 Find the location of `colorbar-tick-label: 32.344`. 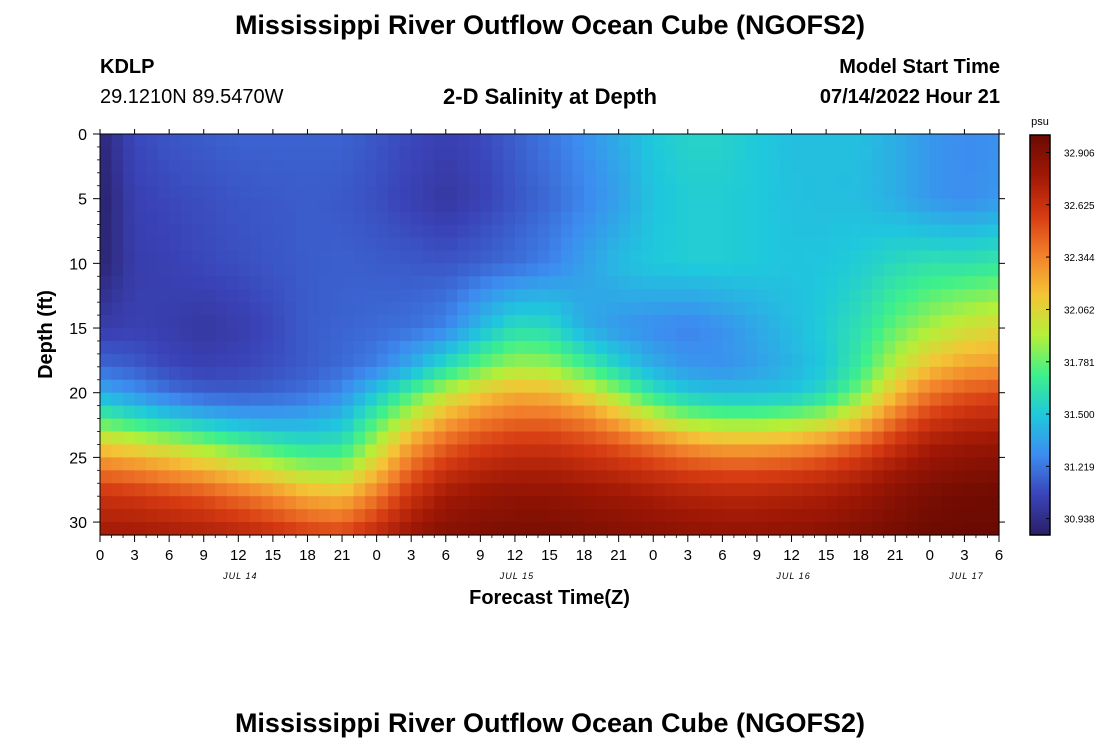

colorbar-tick-label: 32.344 is located at coordinates (1079, 258).